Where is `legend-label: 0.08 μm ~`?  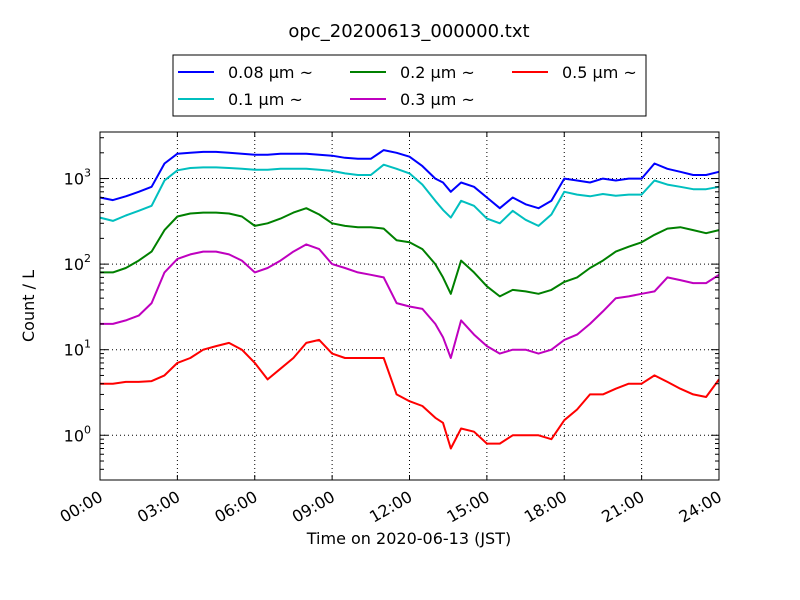
legend-label: 0.08 μm ~ is located at coordinates (270, 72).